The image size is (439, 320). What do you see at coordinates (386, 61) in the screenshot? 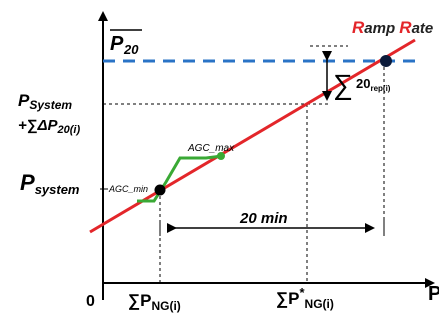
I see `ramp-end-point` at bounding box center [386, 61].